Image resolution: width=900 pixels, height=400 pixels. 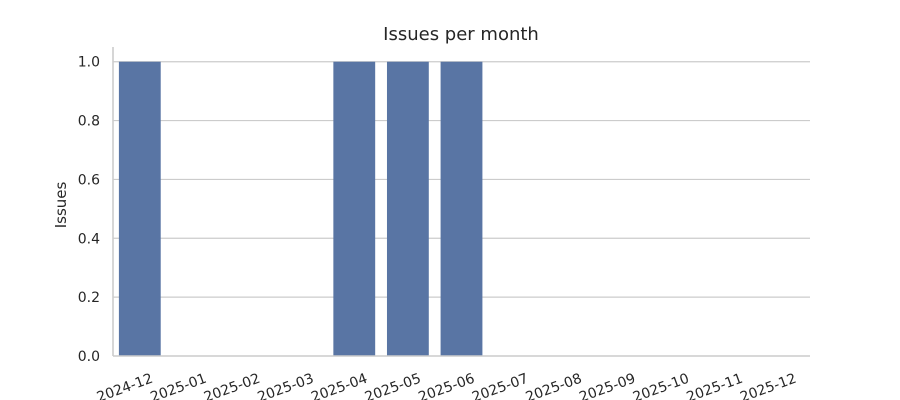 What do you see at coordinates (500, 385) in the screenshot?
I see `x-tick-label: 2025-07` at bounding box center [500, 385].